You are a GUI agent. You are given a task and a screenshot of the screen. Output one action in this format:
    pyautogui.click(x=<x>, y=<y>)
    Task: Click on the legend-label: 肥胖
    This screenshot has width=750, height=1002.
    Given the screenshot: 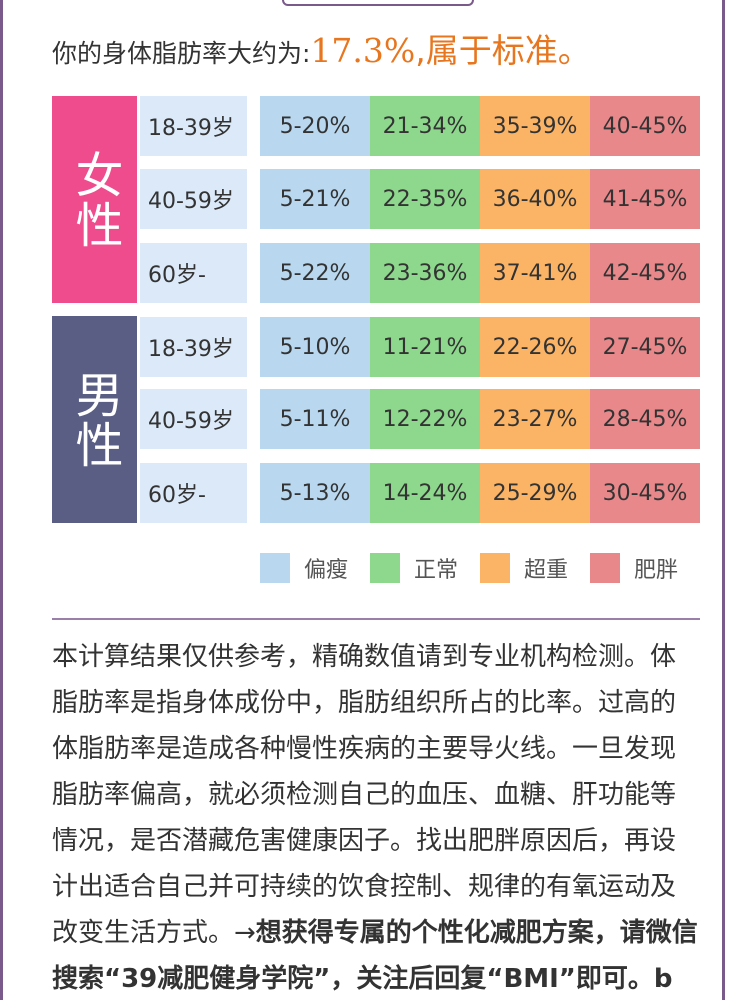 What is the action you would take?
    pyautogui.click(x=656, y=570)
    